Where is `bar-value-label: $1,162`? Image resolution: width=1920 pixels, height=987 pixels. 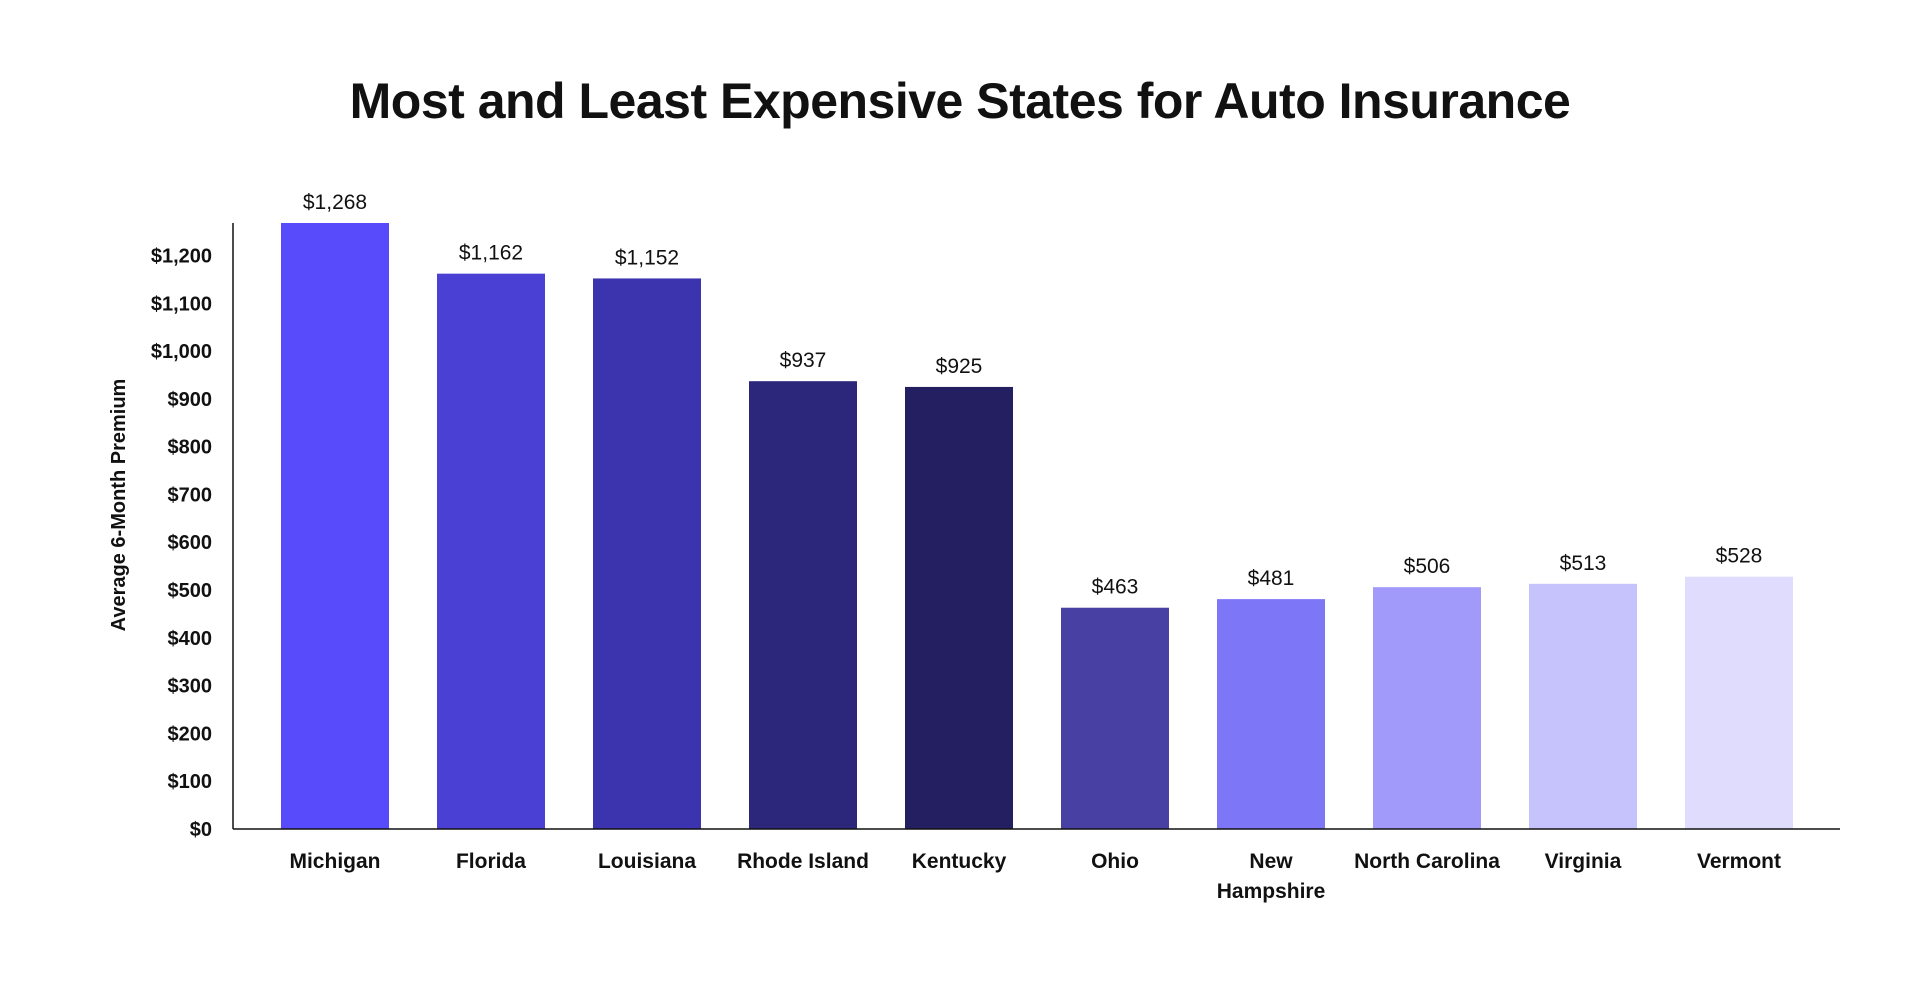
bar-value-label: $1,162 is located at coordinates (491, 253).